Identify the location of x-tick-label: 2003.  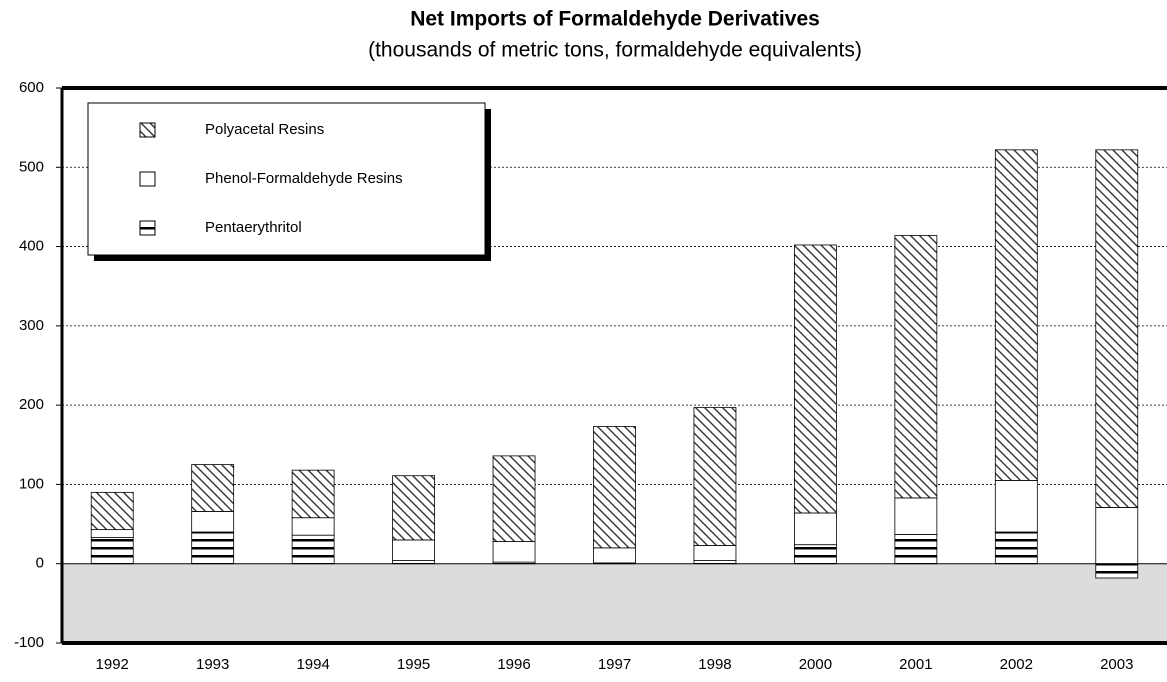
(1116, 664).